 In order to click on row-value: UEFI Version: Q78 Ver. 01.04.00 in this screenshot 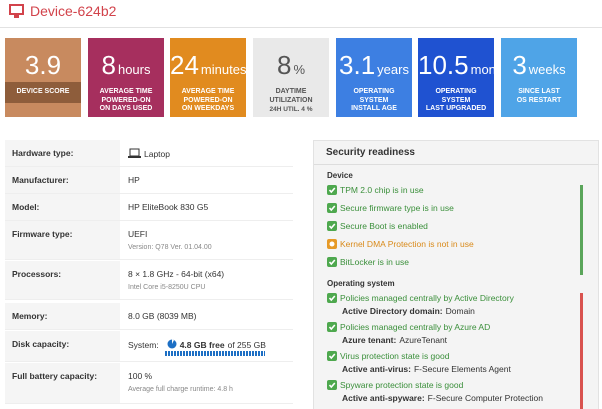, I will do `click(170, 240)`.